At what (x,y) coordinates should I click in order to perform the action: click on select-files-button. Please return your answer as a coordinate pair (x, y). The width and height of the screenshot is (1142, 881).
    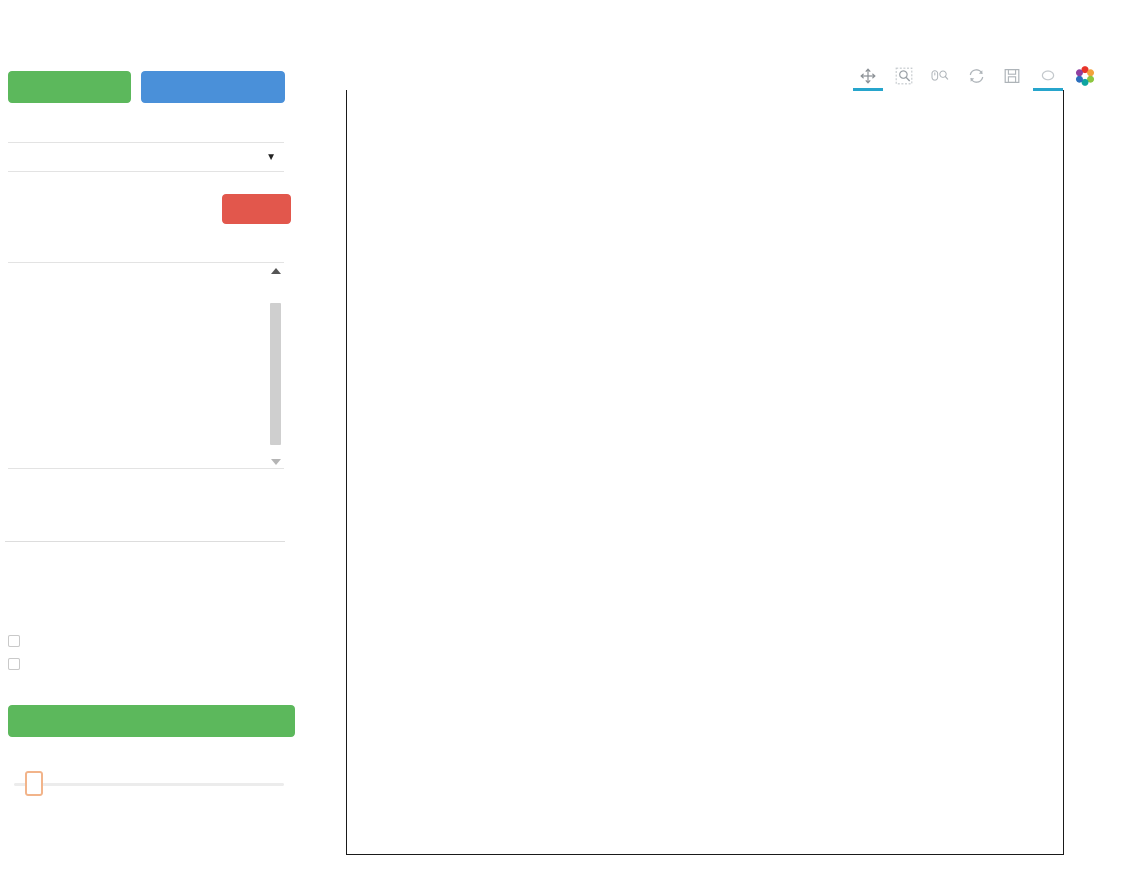
    Looking at the image, I should click on (69, 87).